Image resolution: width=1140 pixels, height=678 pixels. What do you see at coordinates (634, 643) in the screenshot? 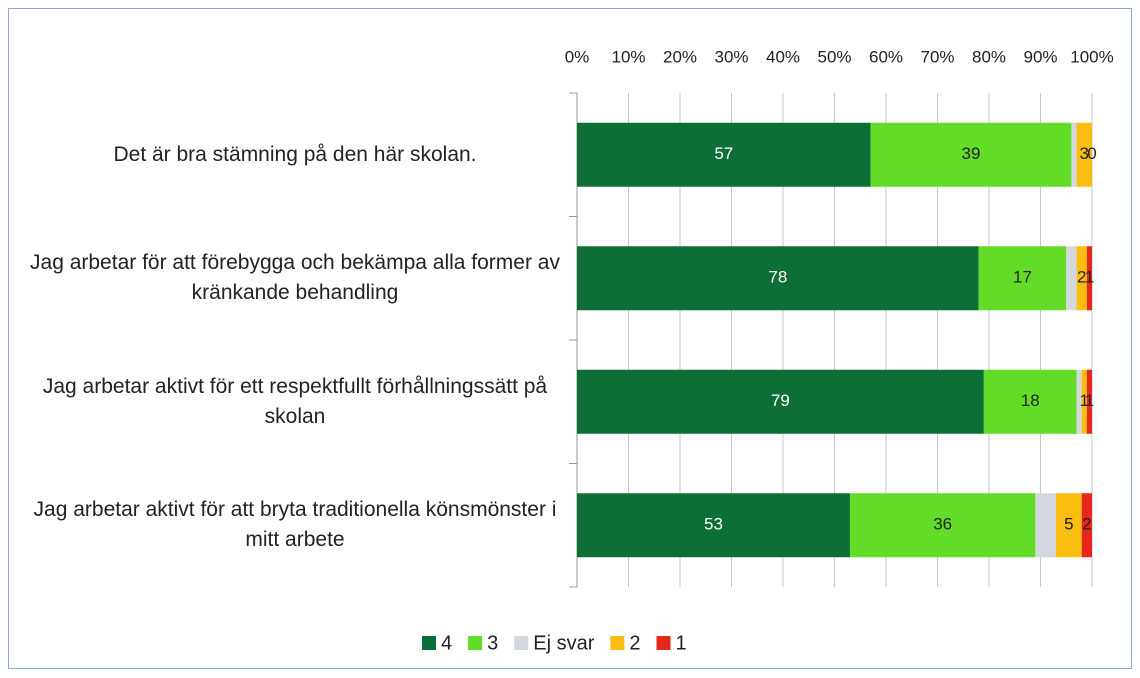
I see `legend-label: 2` at bounding box center [634, 643].